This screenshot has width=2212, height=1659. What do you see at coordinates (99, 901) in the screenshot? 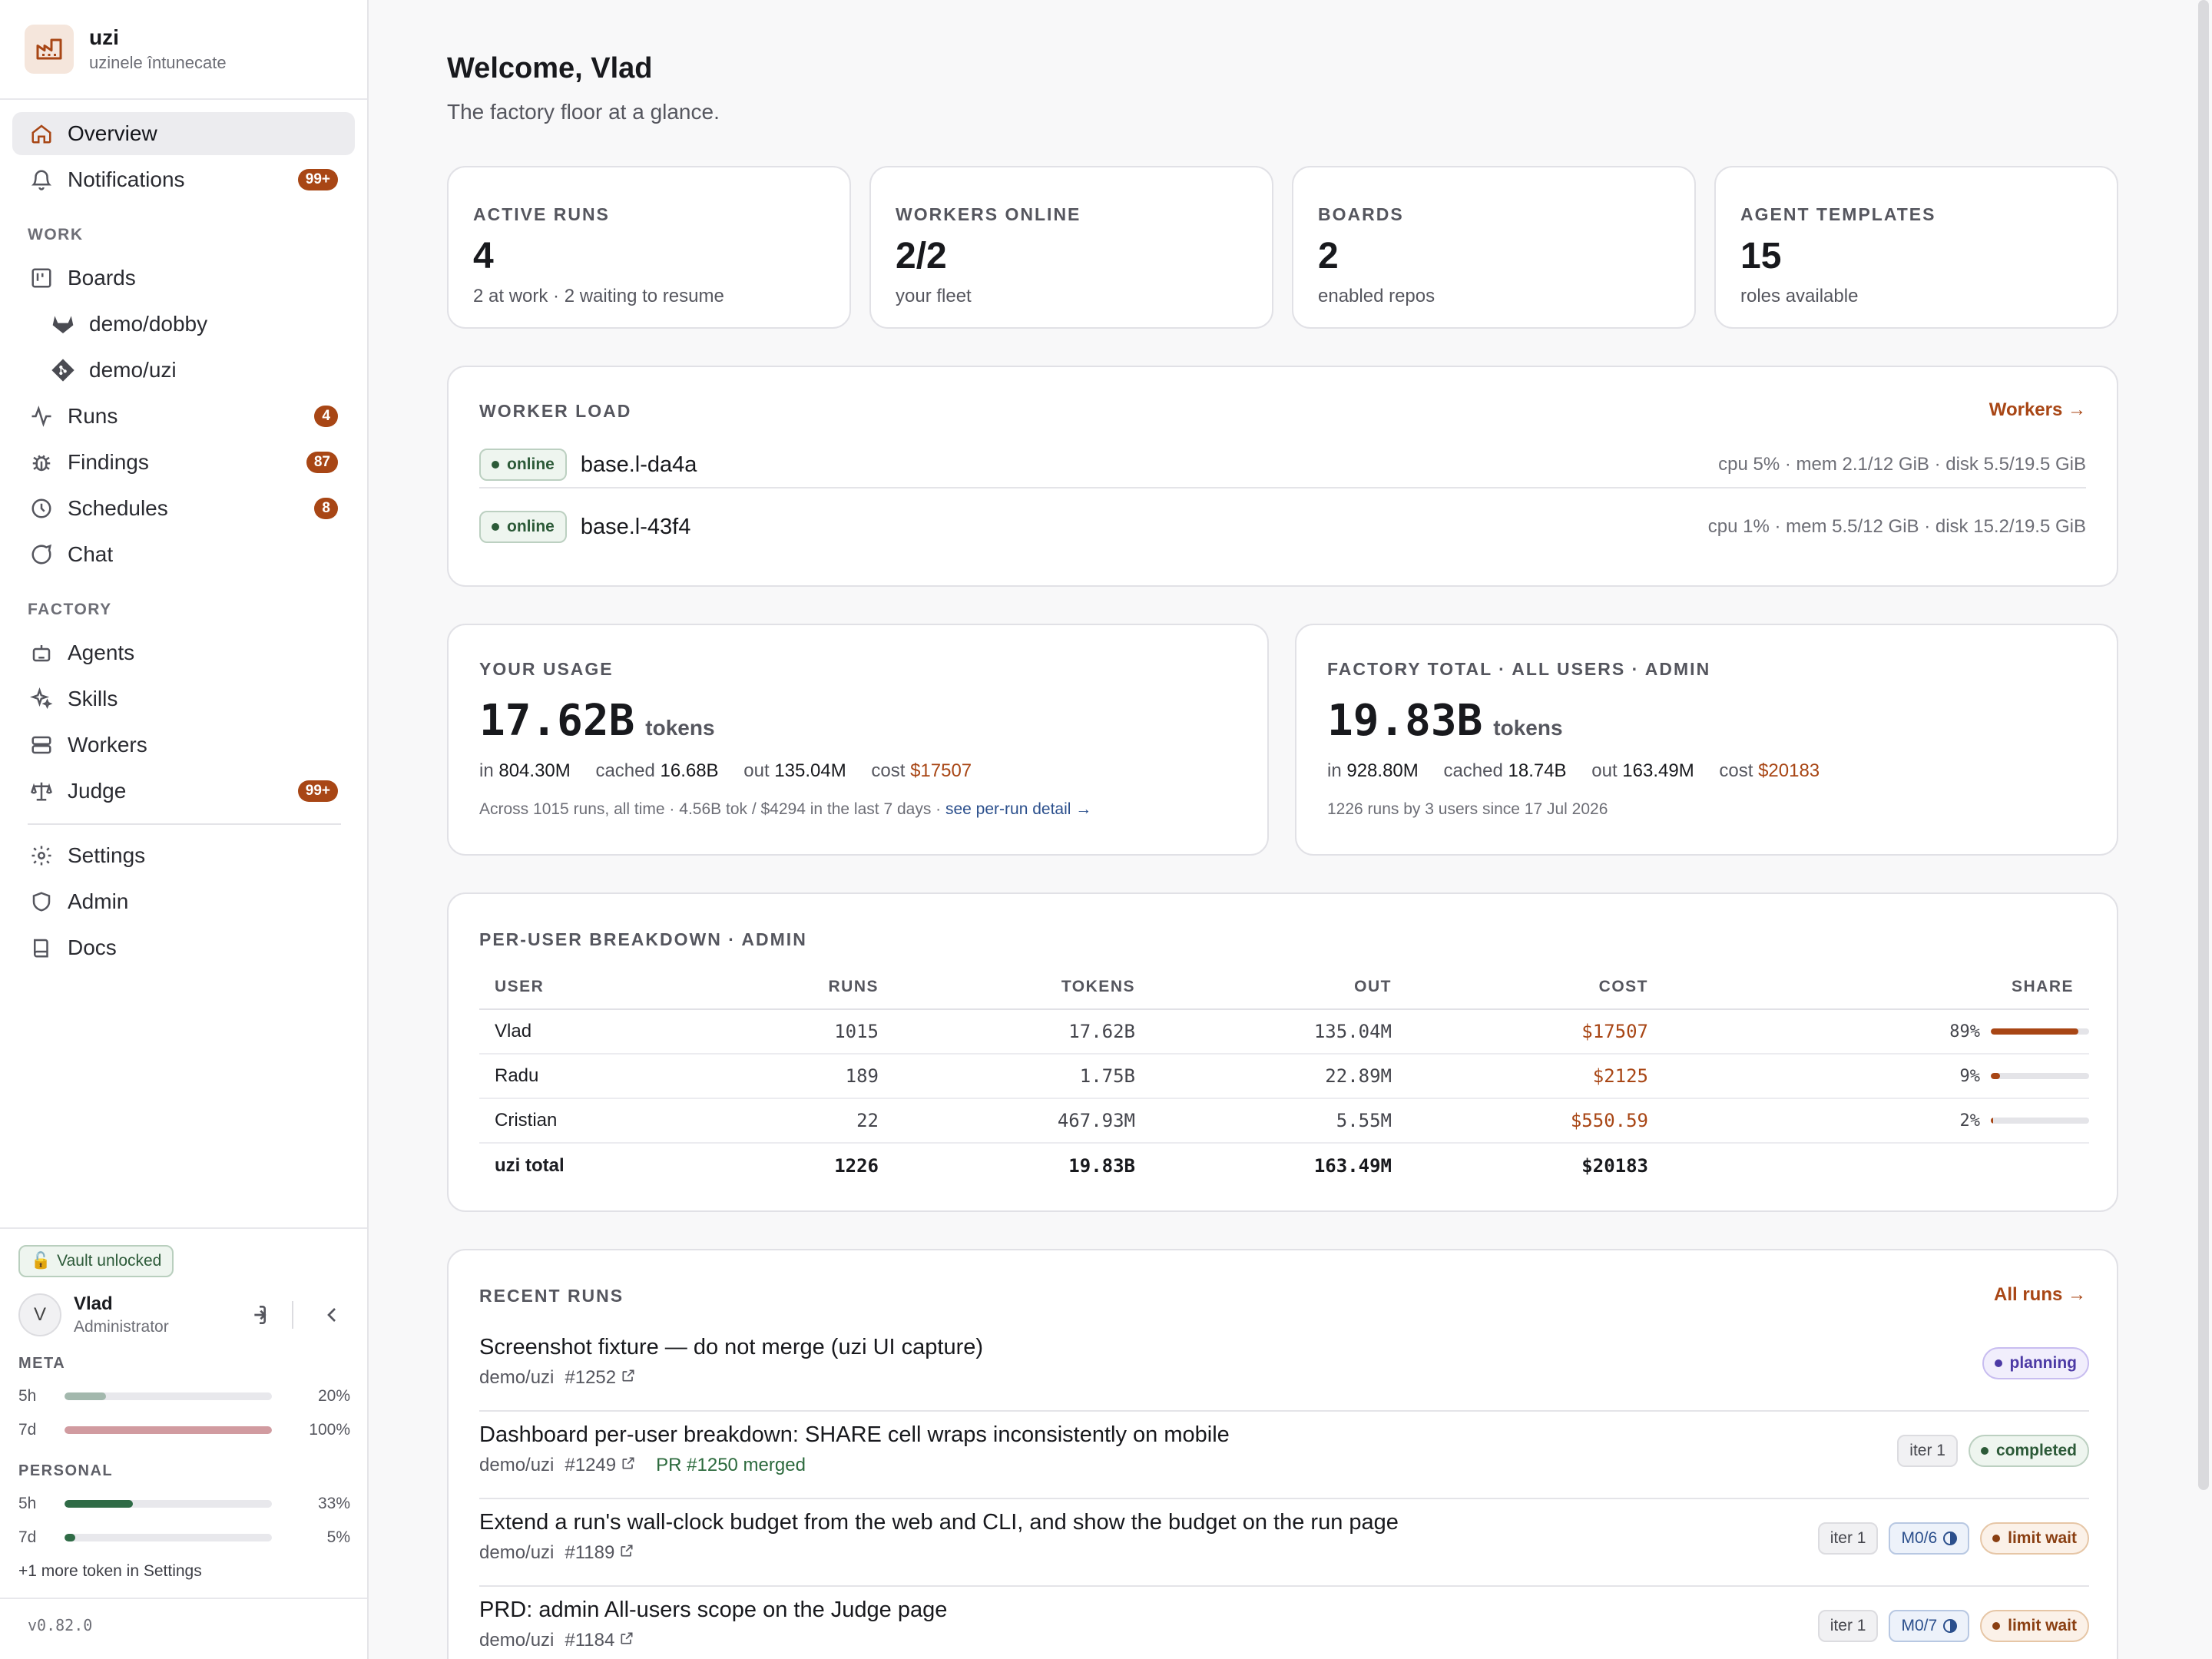
I see `sidebar-item-label: Admin` at bounding box center [99, 901].